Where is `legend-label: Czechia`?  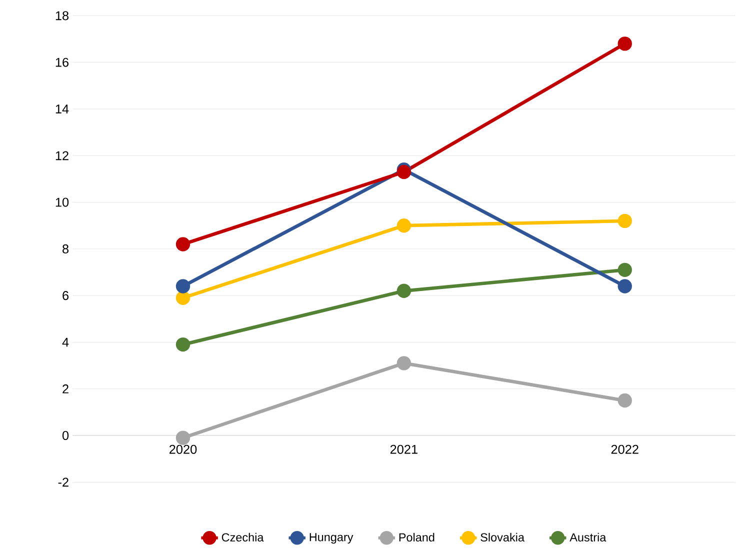 legend-label: Czechia is located at coordinates (243, 537).